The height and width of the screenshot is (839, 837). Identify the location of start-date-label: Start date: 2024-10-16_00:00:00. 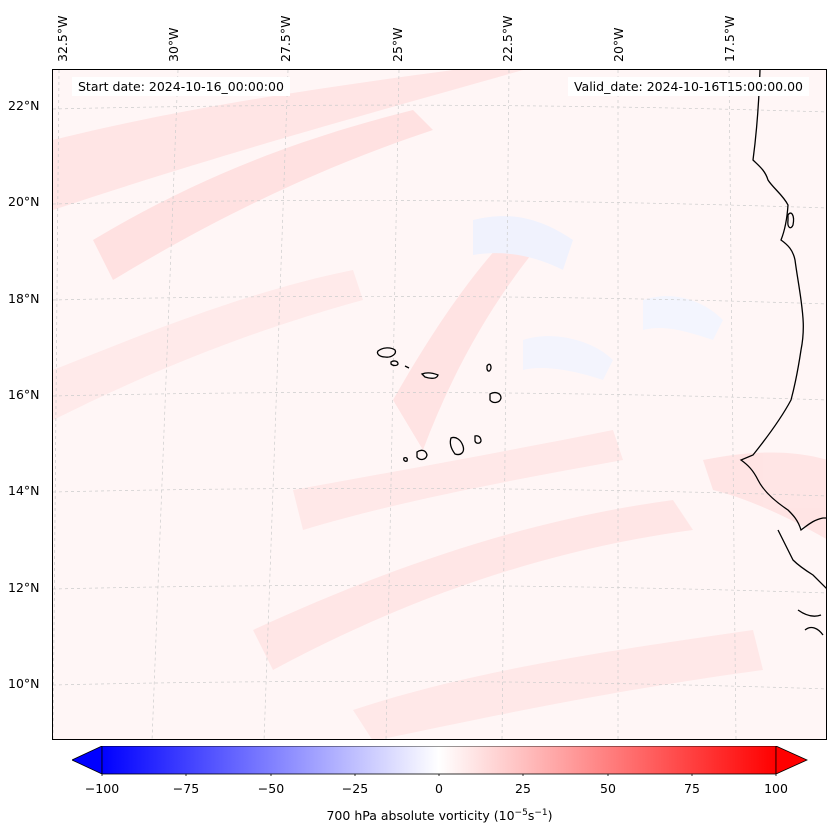
(181, 86).